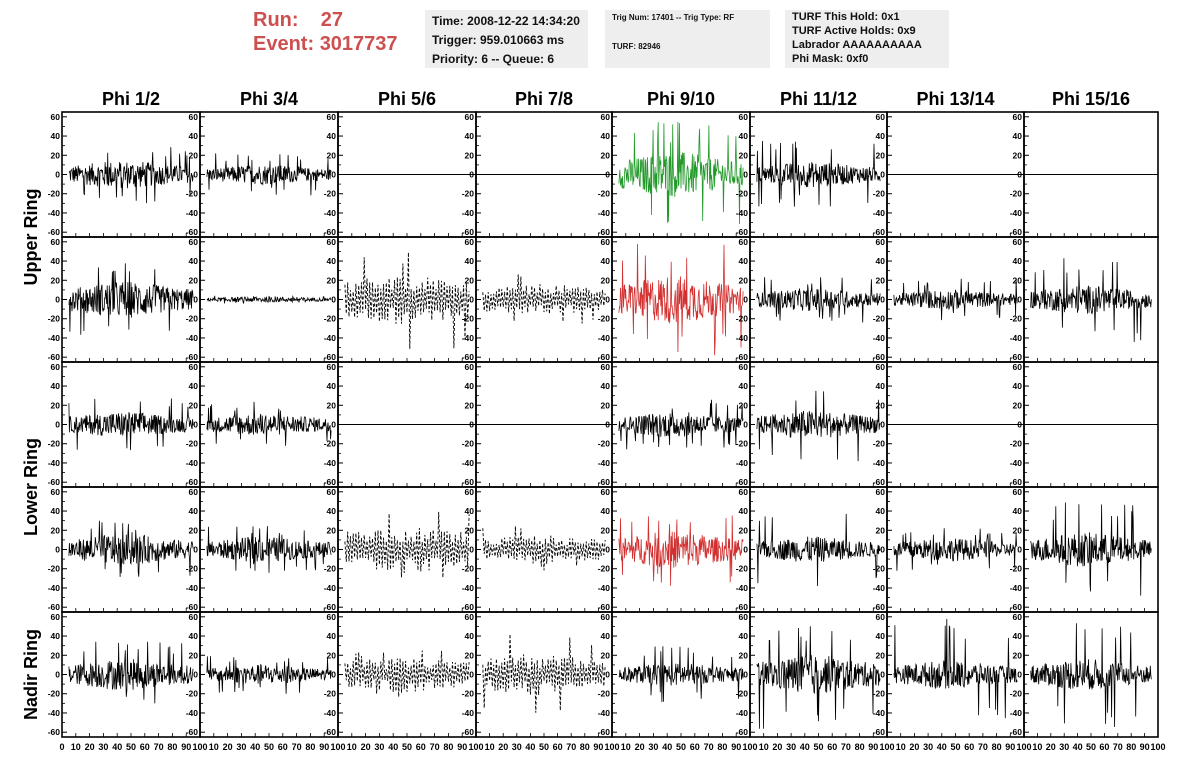 Image resolution: width=1196 pixels, height=772 pixels. Describe the element at coordinates (325, 20) in the screenshot. I see `run-row: Run: 27` at that location.